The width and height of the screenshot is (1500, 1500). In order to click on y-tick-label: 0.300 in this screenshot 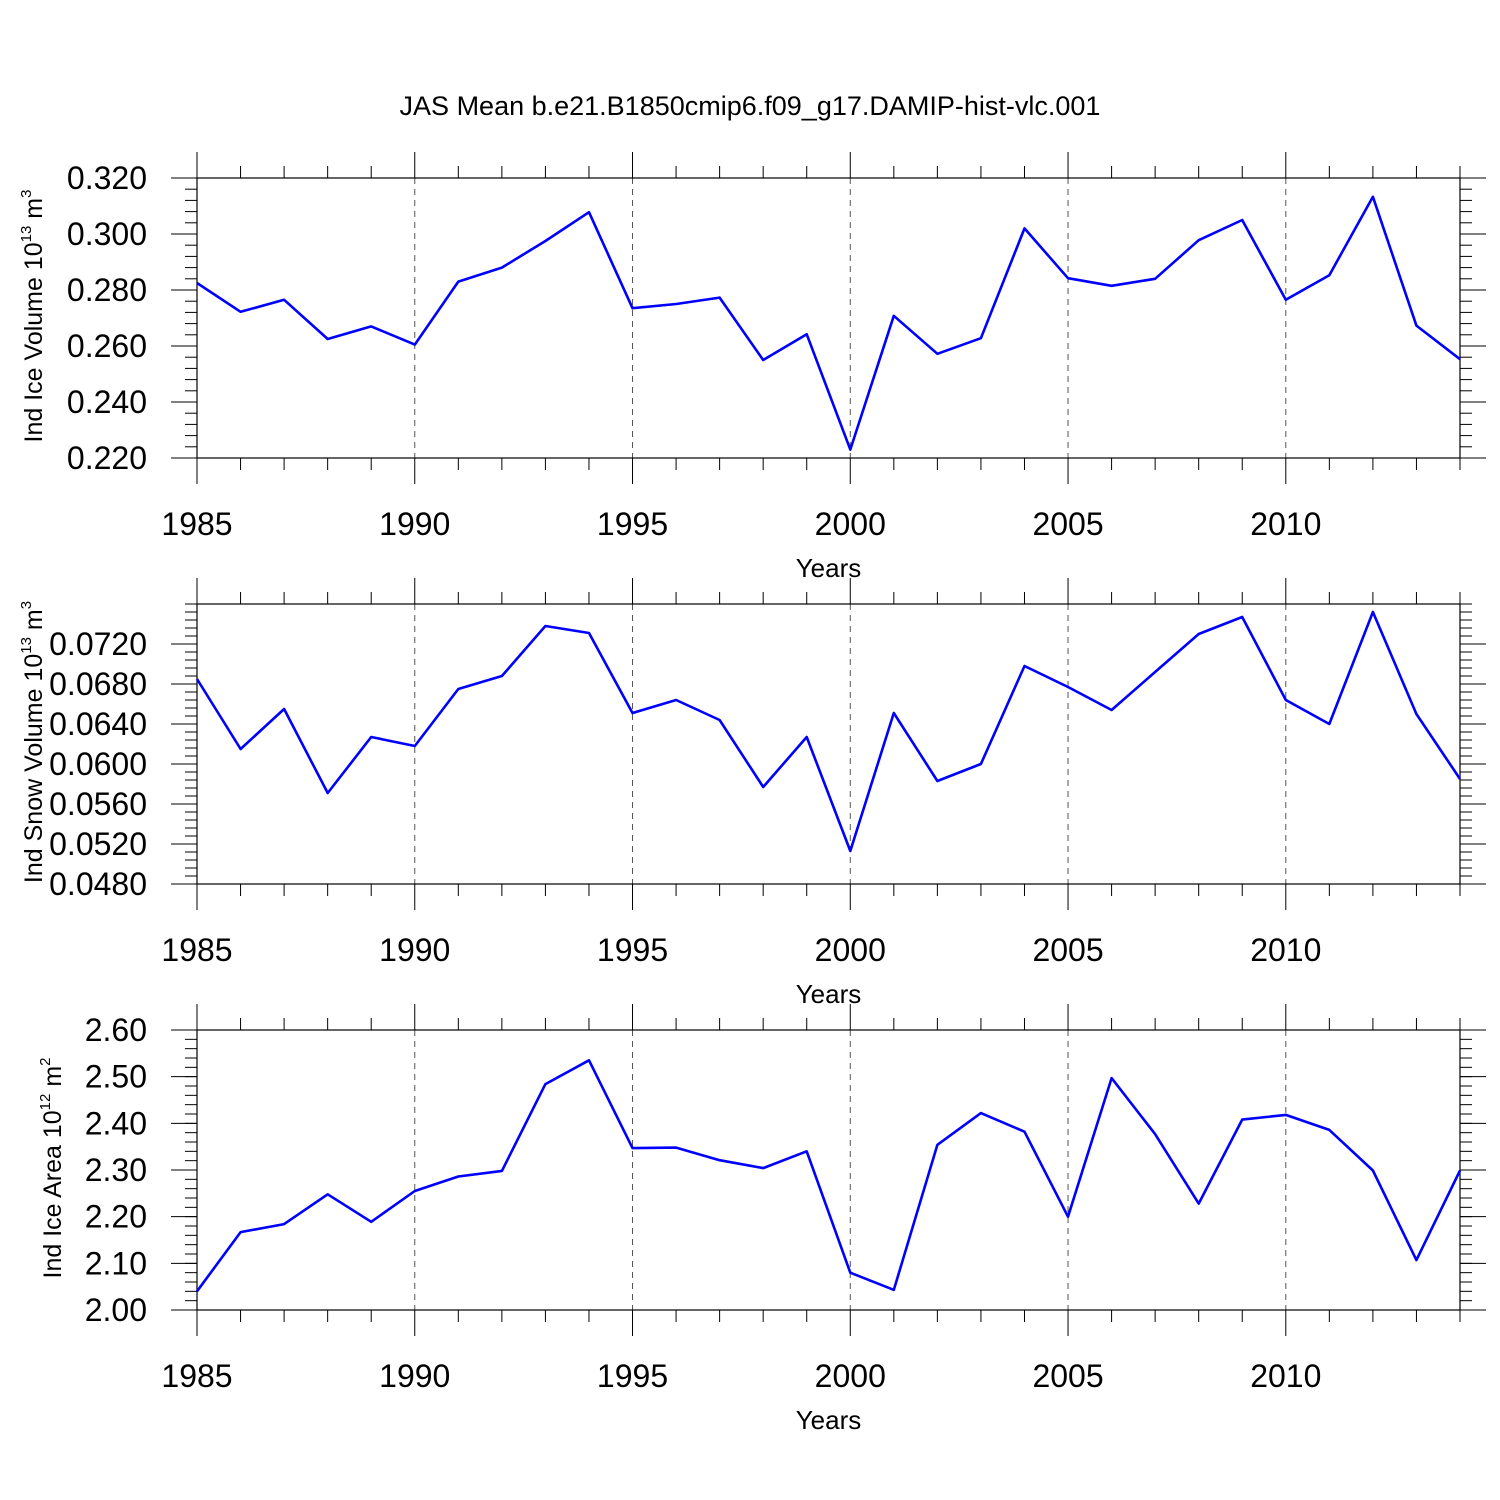, I will do `click(107, 234)`.